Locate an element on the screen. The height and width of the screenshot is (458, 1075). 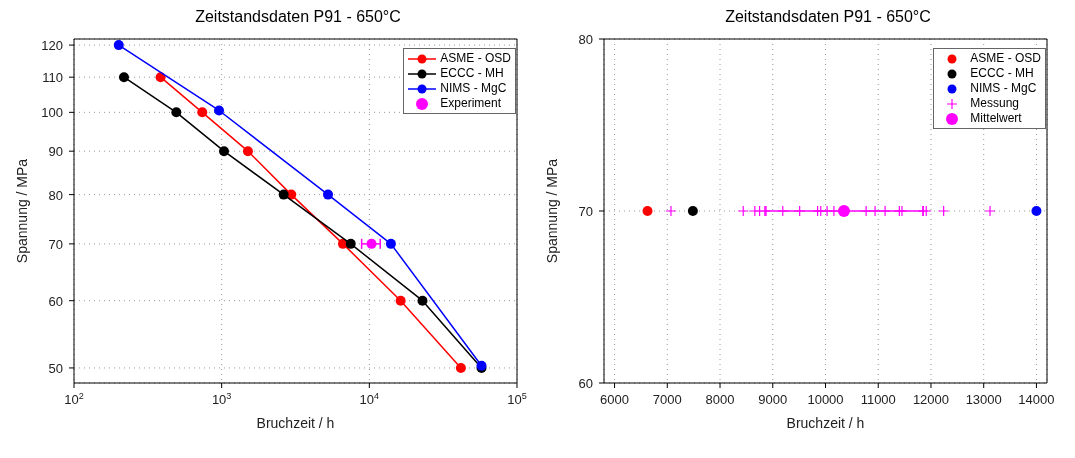
x-tick-label: 13000 is located at coordinates (983, 399).